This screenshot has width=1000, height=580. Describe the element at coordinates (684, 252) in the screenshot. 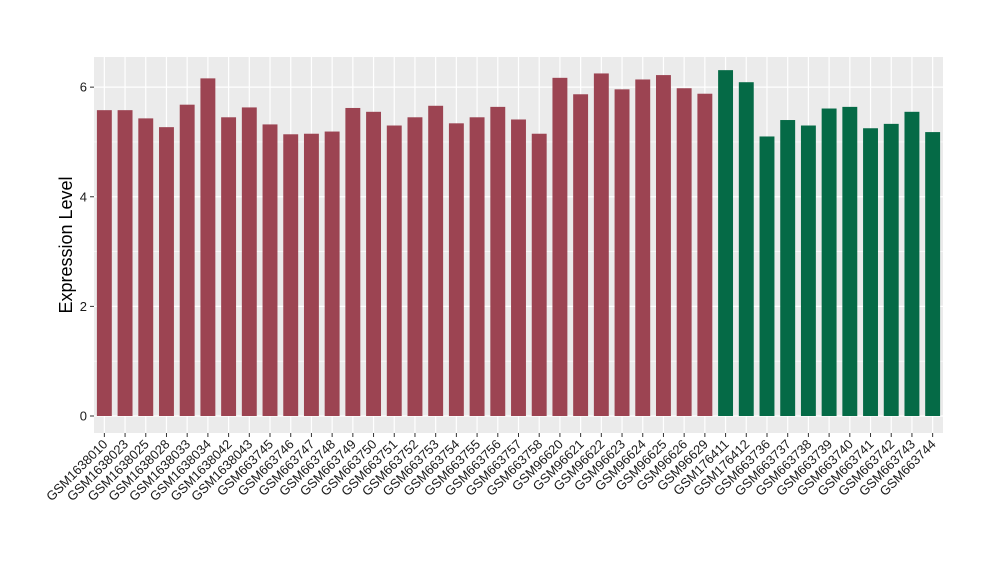

I see `bar-GSM96626` at that location.